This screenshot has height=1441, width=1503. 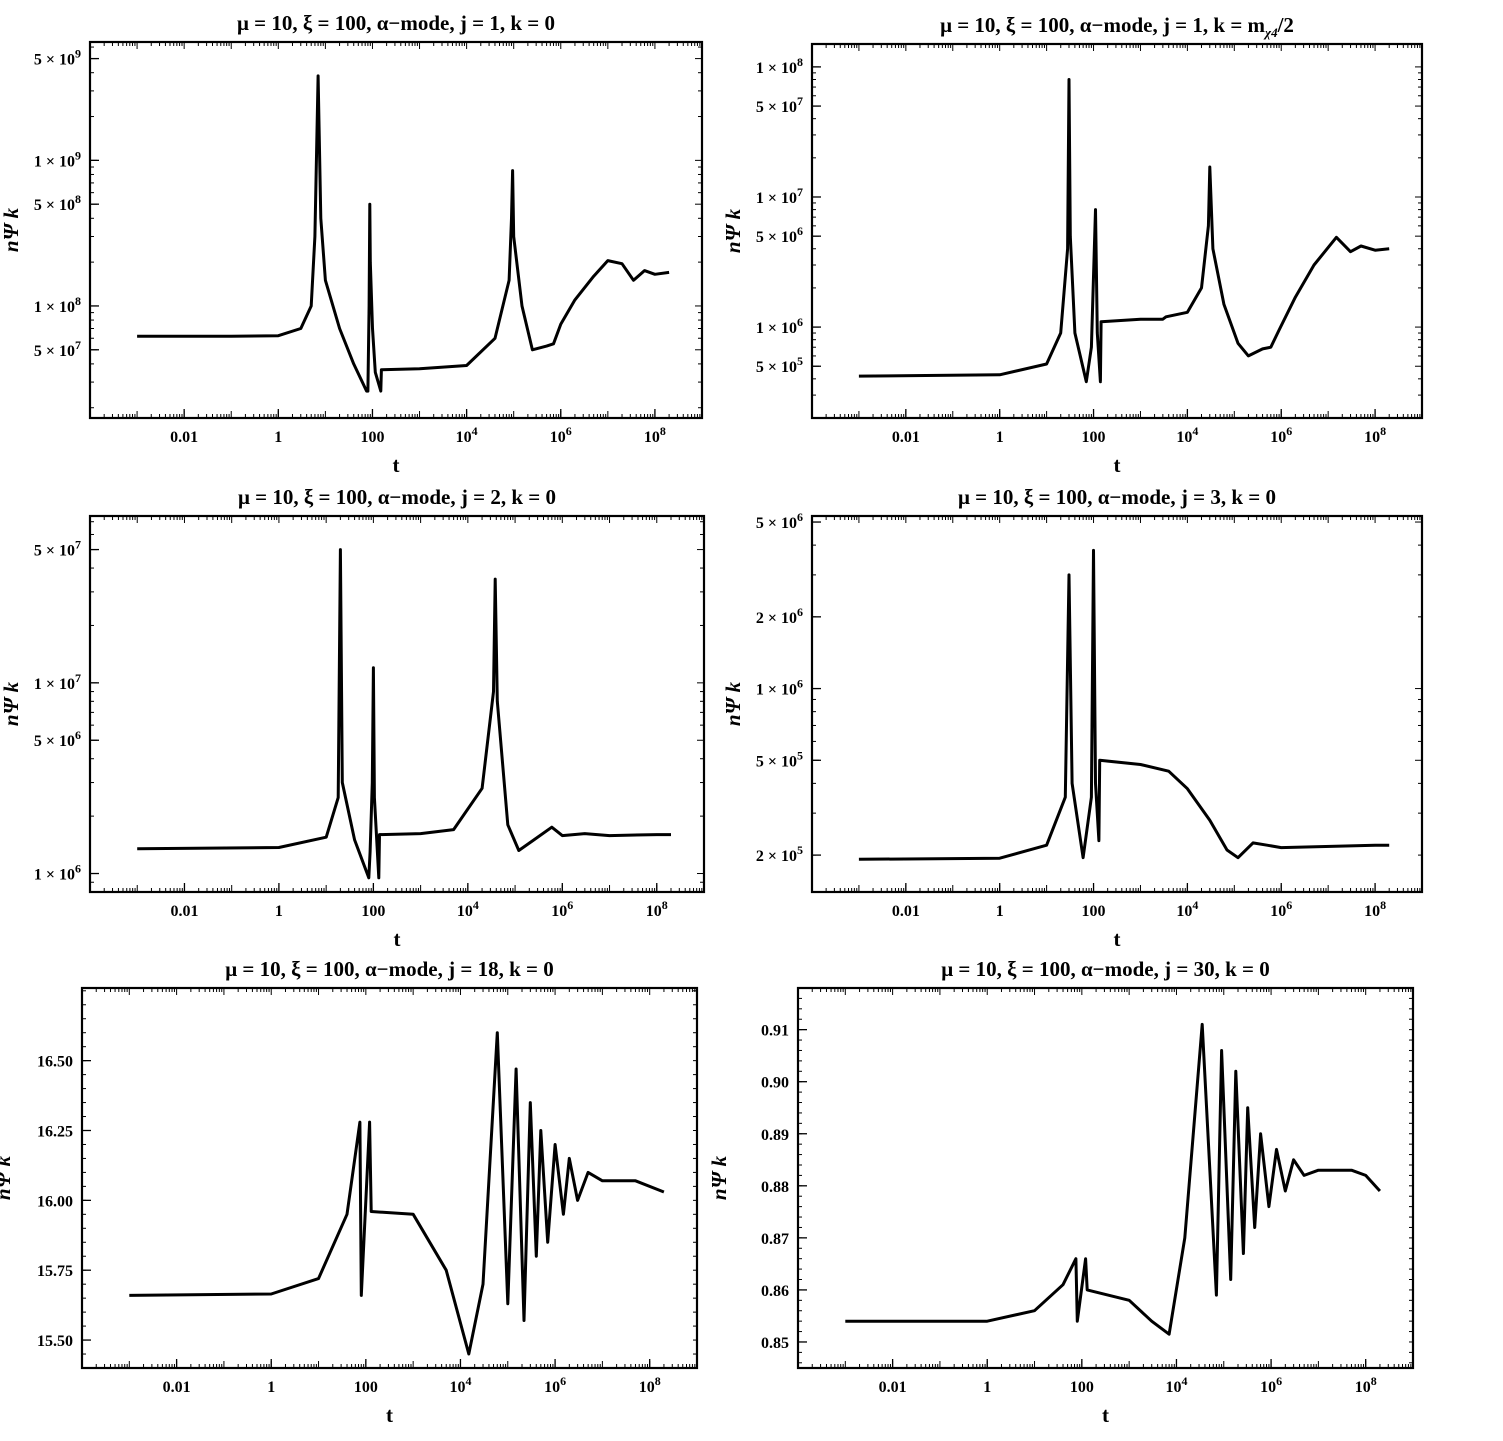 What do you see at coordinates (779, 616) in the screenshot?
I see `y-tick-label: 2 × 10⁶` at bounding box center [779, 616].